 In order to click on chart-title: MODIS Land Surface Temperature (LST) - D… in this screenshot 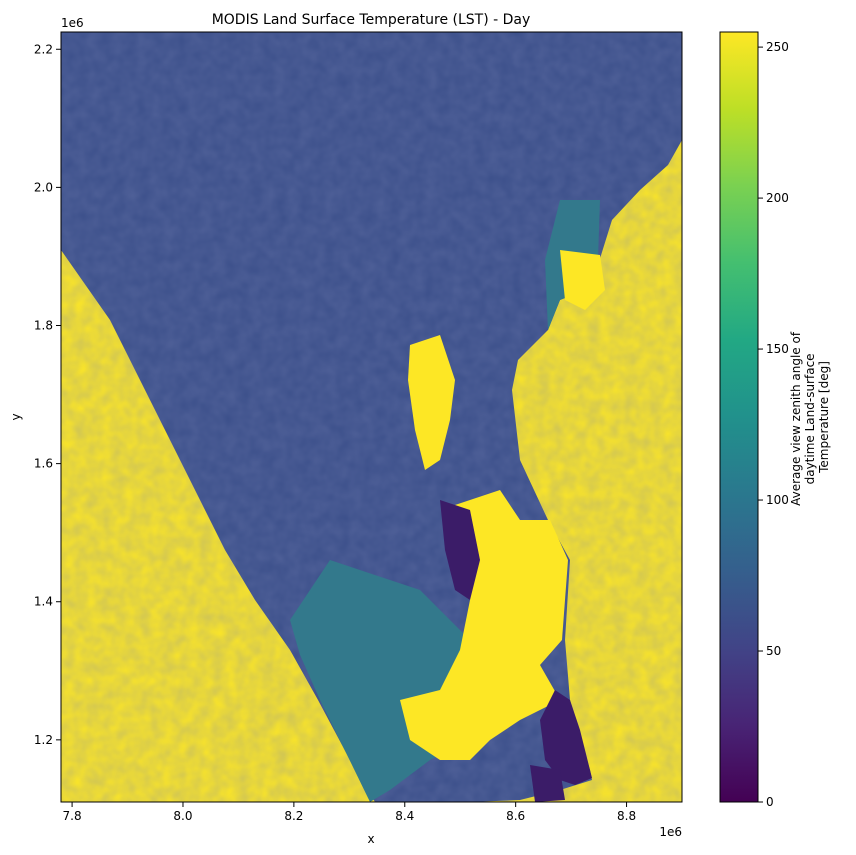, I will do `click(371, 20)`.